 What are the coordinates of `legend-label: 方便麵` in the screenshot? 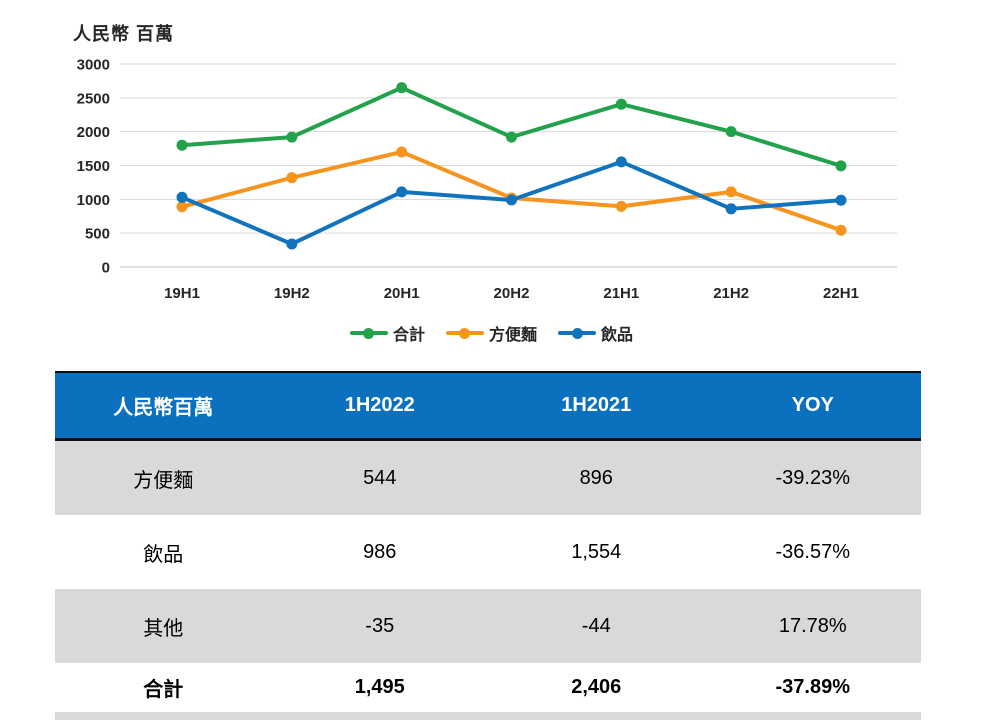 It's located at (512, 335).